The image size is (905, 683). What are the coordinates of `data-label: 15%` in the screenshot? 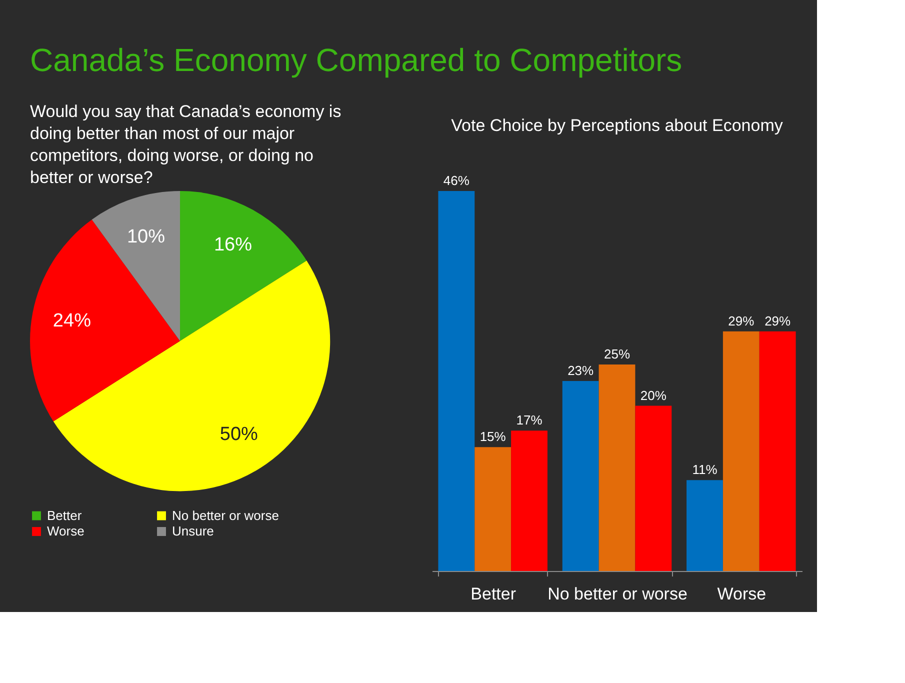 It's located at (493, 436).